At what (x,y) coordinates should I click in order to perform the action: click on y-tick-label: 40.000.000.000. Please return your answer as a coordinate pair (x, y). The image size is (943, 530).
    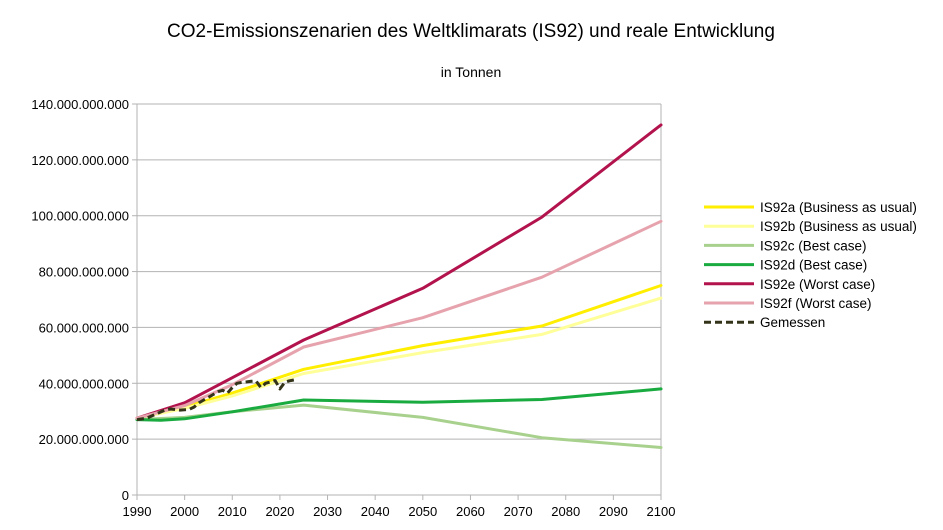
    Looking at the image, I should click on (84, 383).